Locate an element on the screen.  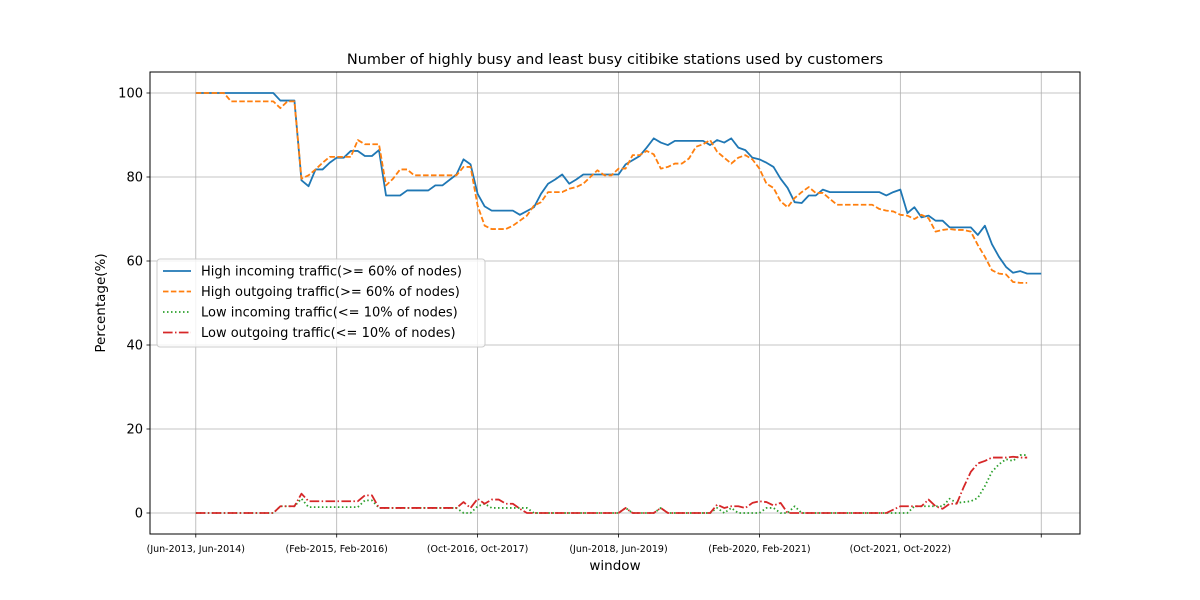
x-tick-label: (Jun-2013, Jun-2014) is located at coordinates (196, 549).